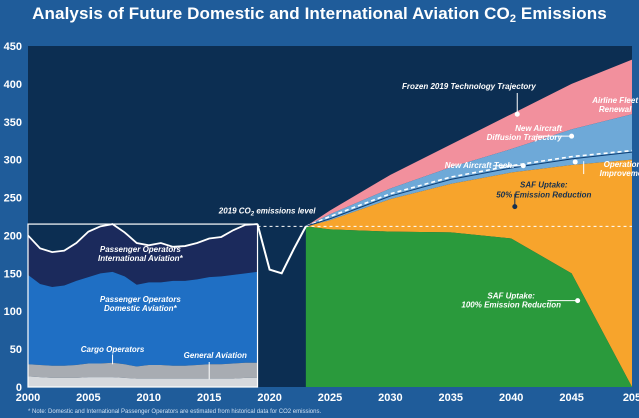  I want to click on y-tick-label-6: 300, so click(13, 161).